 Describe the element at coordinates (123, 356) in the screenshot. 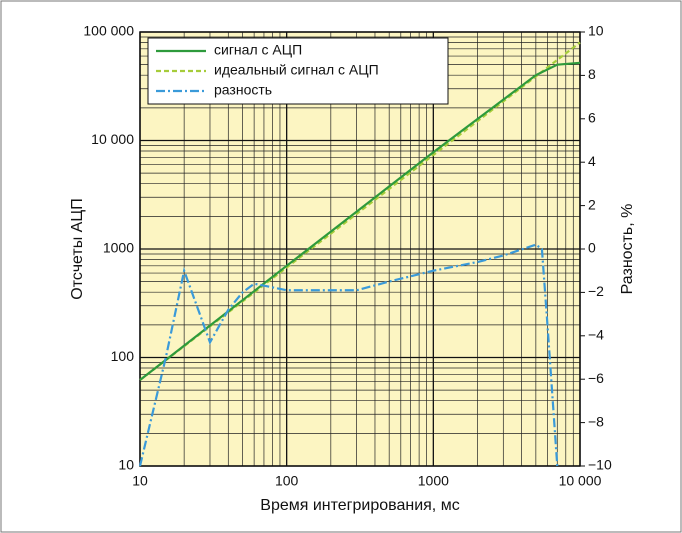

I see `y-tick-label: 100` at that location.